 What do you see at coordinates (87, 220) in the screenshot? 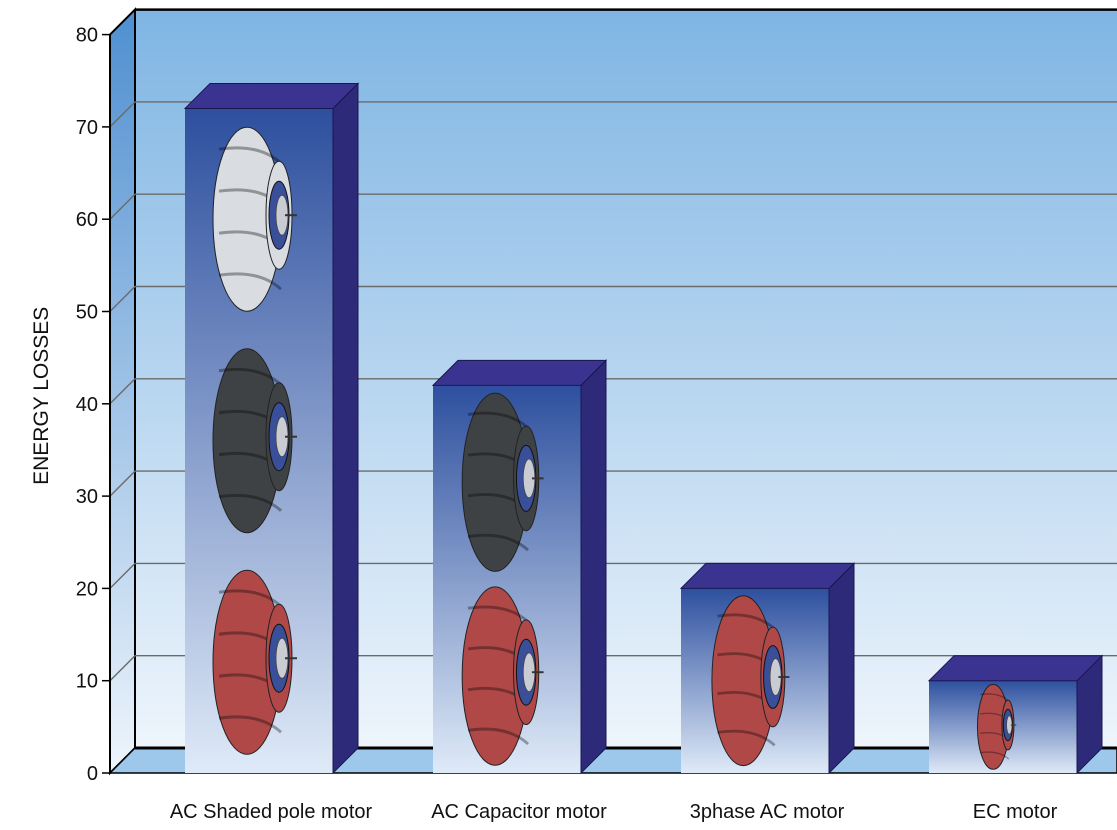
I see `y-tick-label: 60` at bounding box center [87, 220].